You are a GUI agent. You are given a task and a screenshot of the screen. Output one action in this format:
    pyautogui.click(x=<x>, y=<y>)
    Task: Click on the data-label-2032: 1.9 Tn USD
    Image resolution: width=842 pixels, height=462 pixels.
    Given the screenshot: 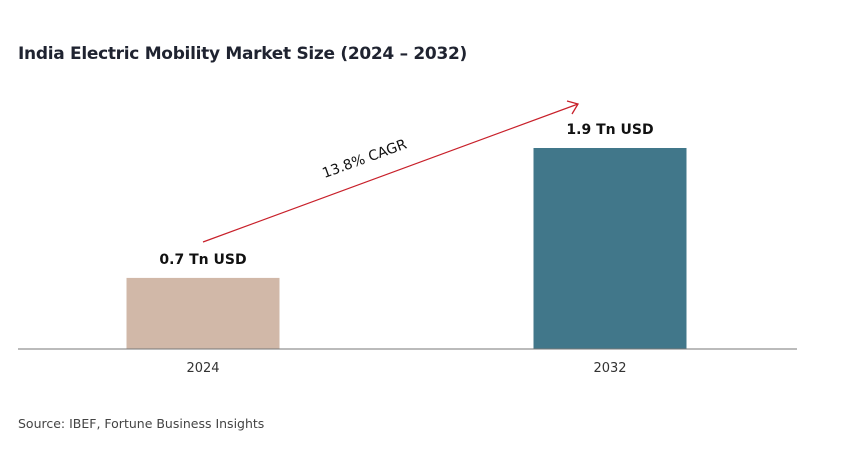 What is the action you would take?
    pyautogui.click(x=609, y=130)
    